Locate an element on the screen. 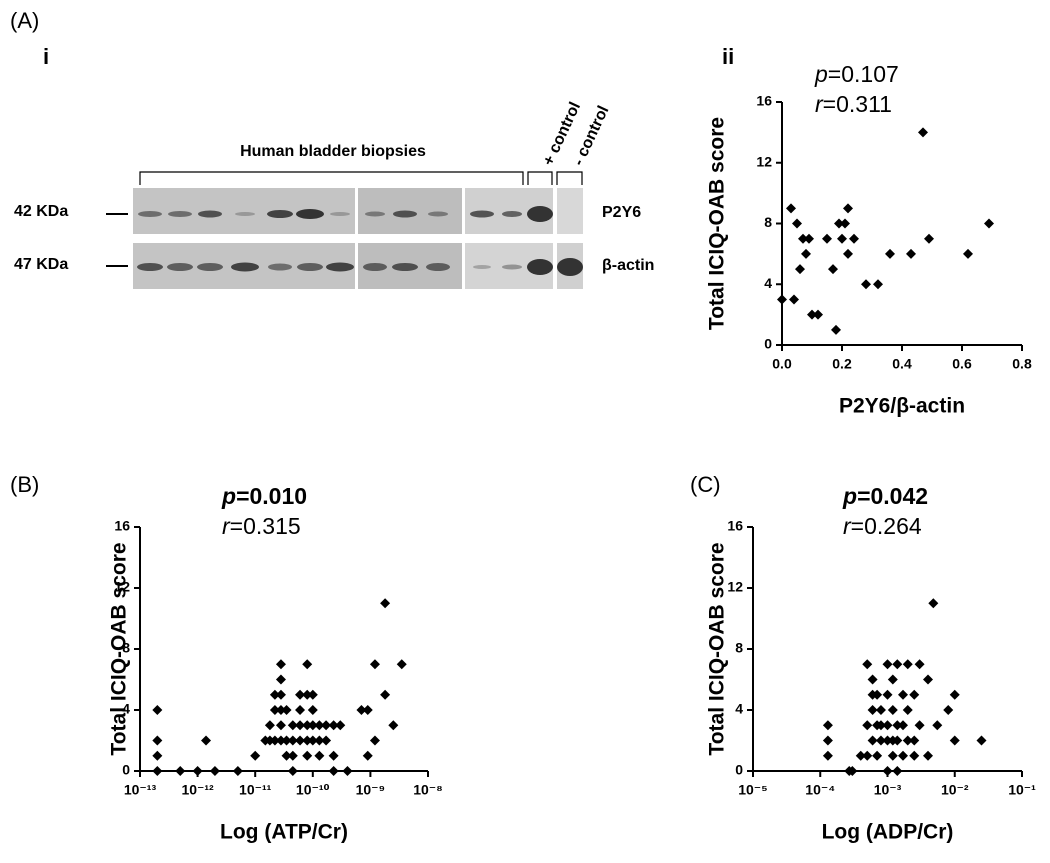 This screenshot has width=1050, height=863. stat-label: r=0.311 is located at coordinates (853, 104).